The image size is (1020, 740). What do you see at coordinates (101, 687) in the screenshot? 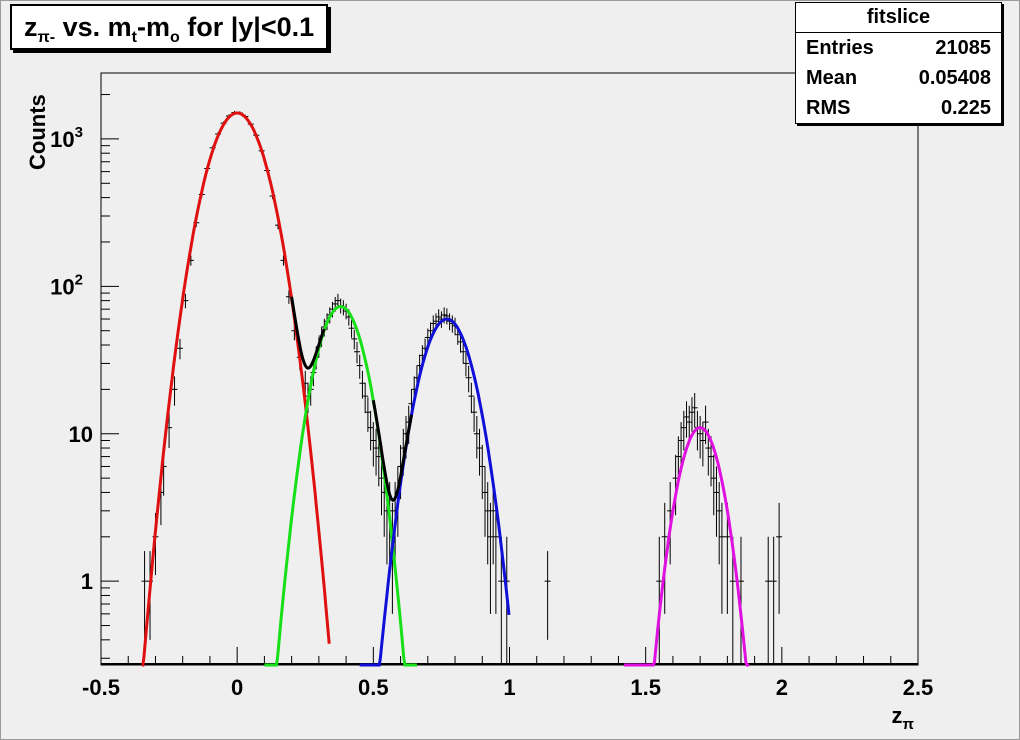
I see `x-tick-label: -0.5` at bounding box center [101, 687].